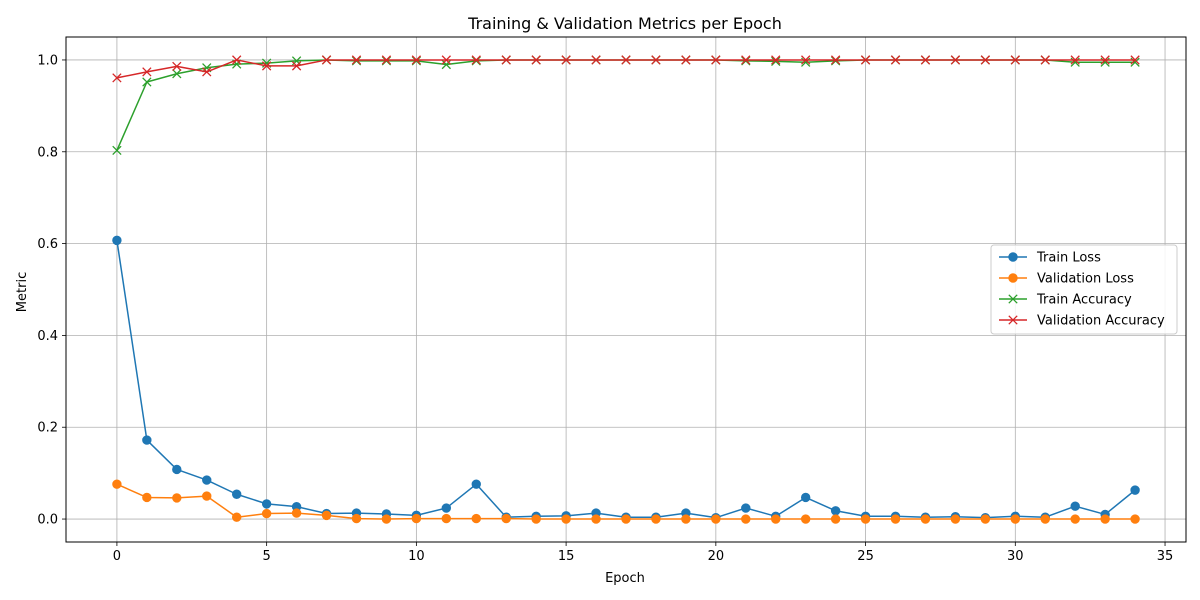 The width and height of the screenshot is (1200, 600). What do you see at coordinates (1015, 556) in the screenshot?
I see `x-tick-label: 30` at bounding box center [1015, 556].